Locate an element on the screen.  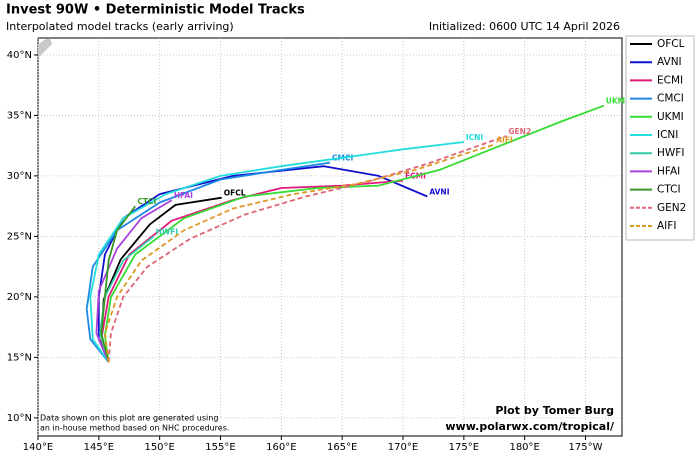
track-end-label: HFAI is located at coordinates (183, 195).